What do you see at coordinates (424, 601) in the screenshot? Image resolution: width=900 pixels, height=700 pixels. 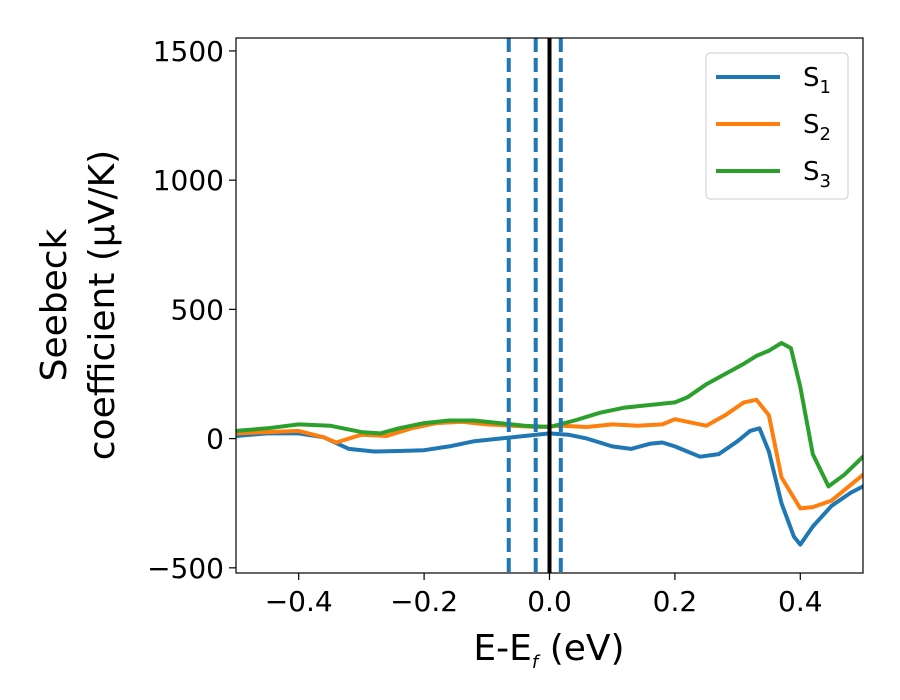 I see `x-tick-label: −0.2` at bounding box center [424, 601].